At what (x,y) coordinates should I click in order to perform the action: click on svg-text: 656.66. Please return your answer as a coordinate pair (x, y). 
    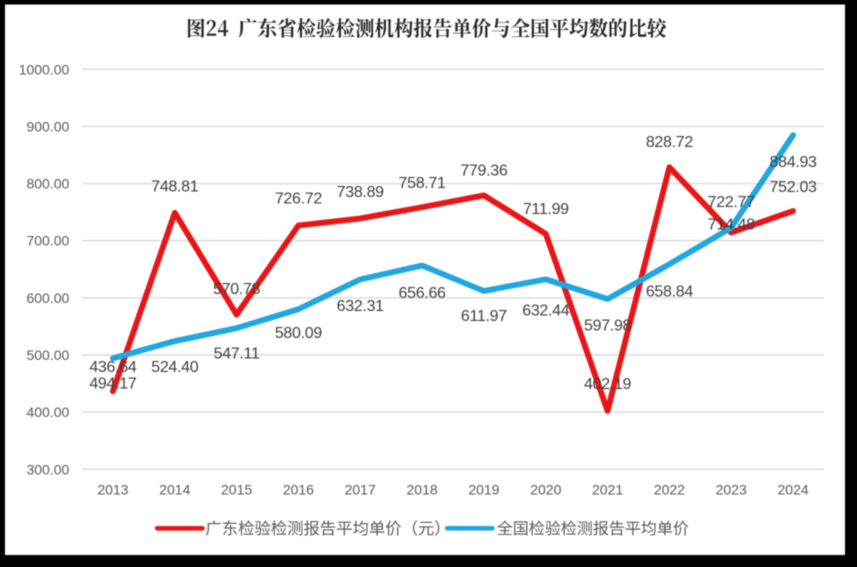
    Looking at the image, I should click on (423, 293).